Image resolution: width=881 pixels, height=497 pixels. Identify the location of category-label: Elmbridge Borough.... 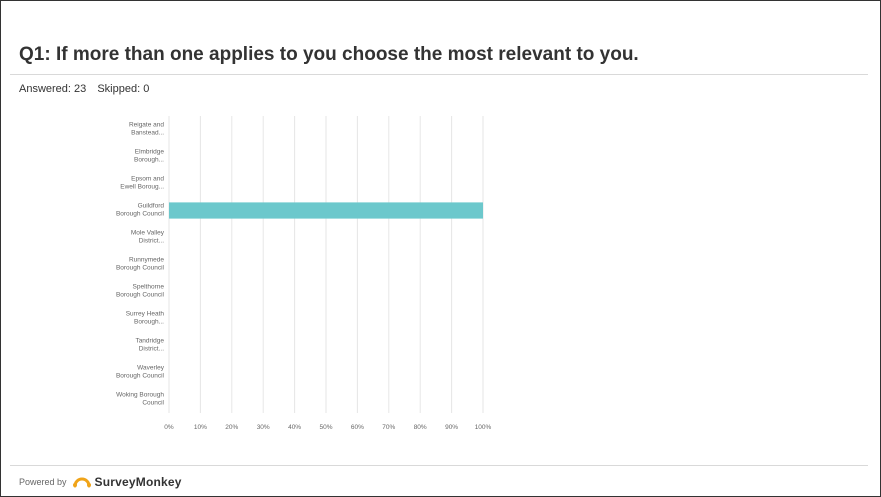
(149, 156).